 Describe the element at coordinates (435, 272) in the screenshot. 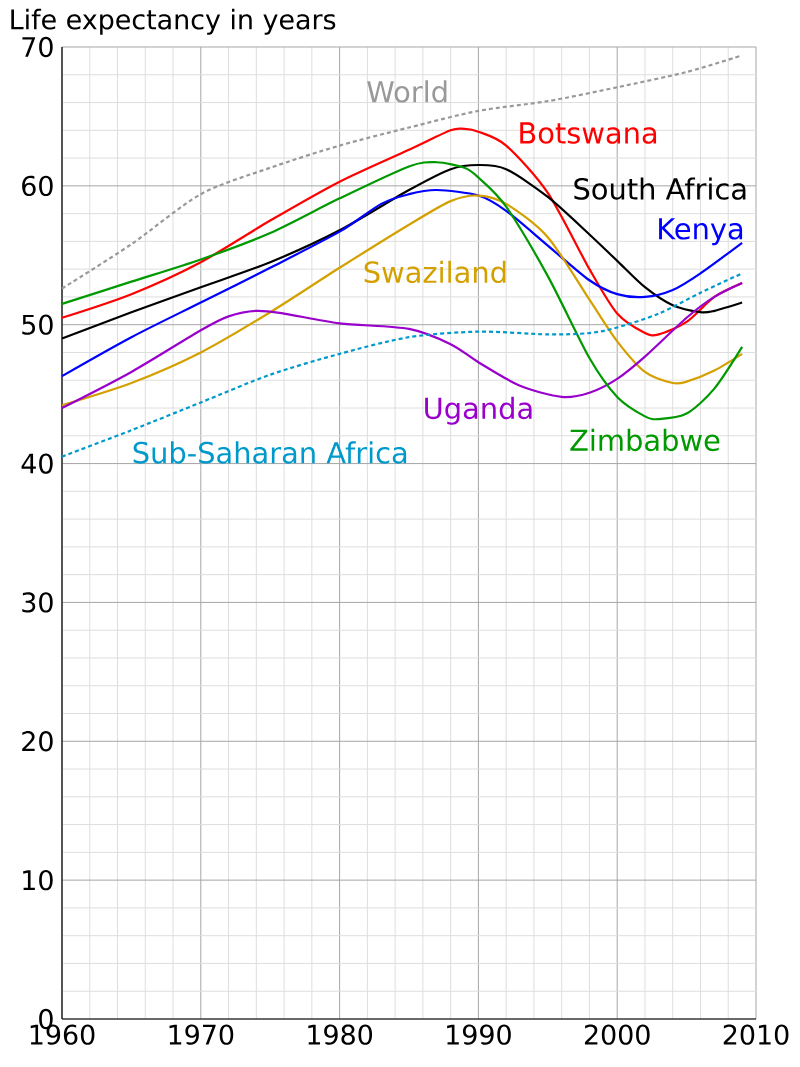

I see `series-label: Swaziland` at that location.